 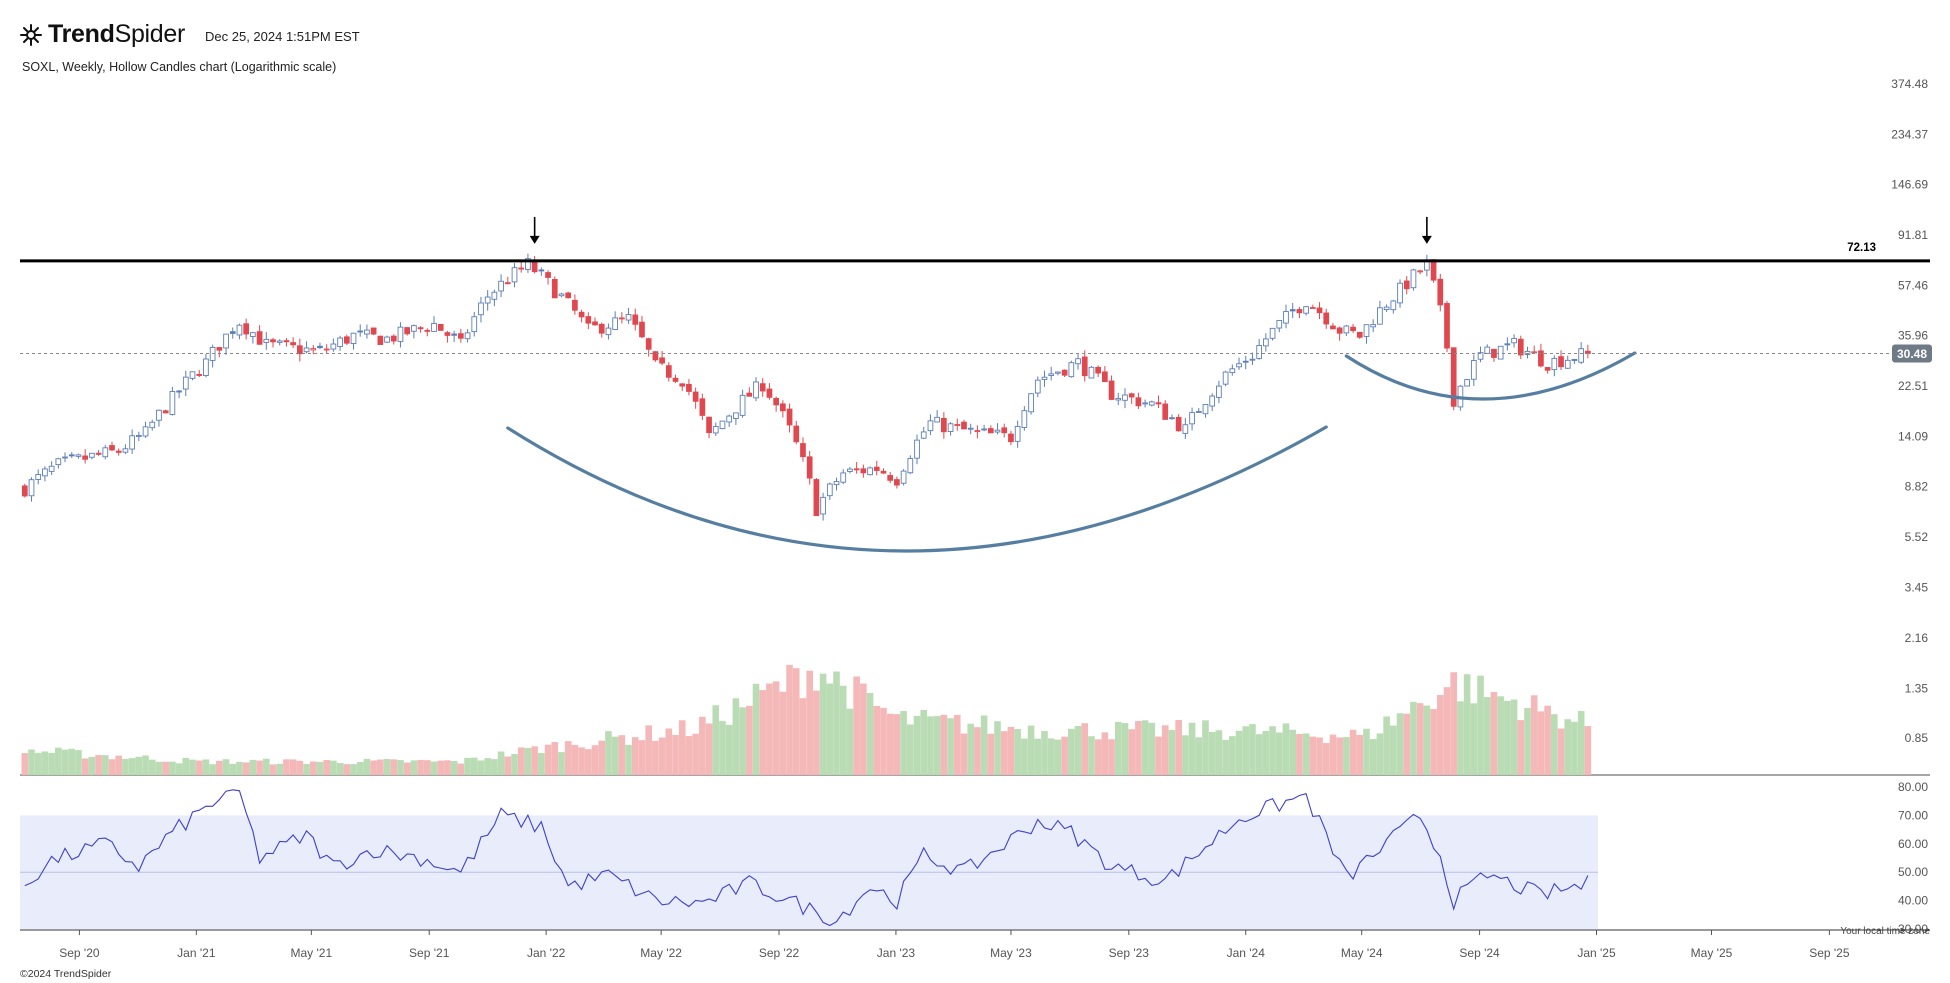 What do you see at coordinates (1829, 953) in the screenshot?
I see `x-axis-tick-label: Sep '25` at bounding box center [1829, 953].